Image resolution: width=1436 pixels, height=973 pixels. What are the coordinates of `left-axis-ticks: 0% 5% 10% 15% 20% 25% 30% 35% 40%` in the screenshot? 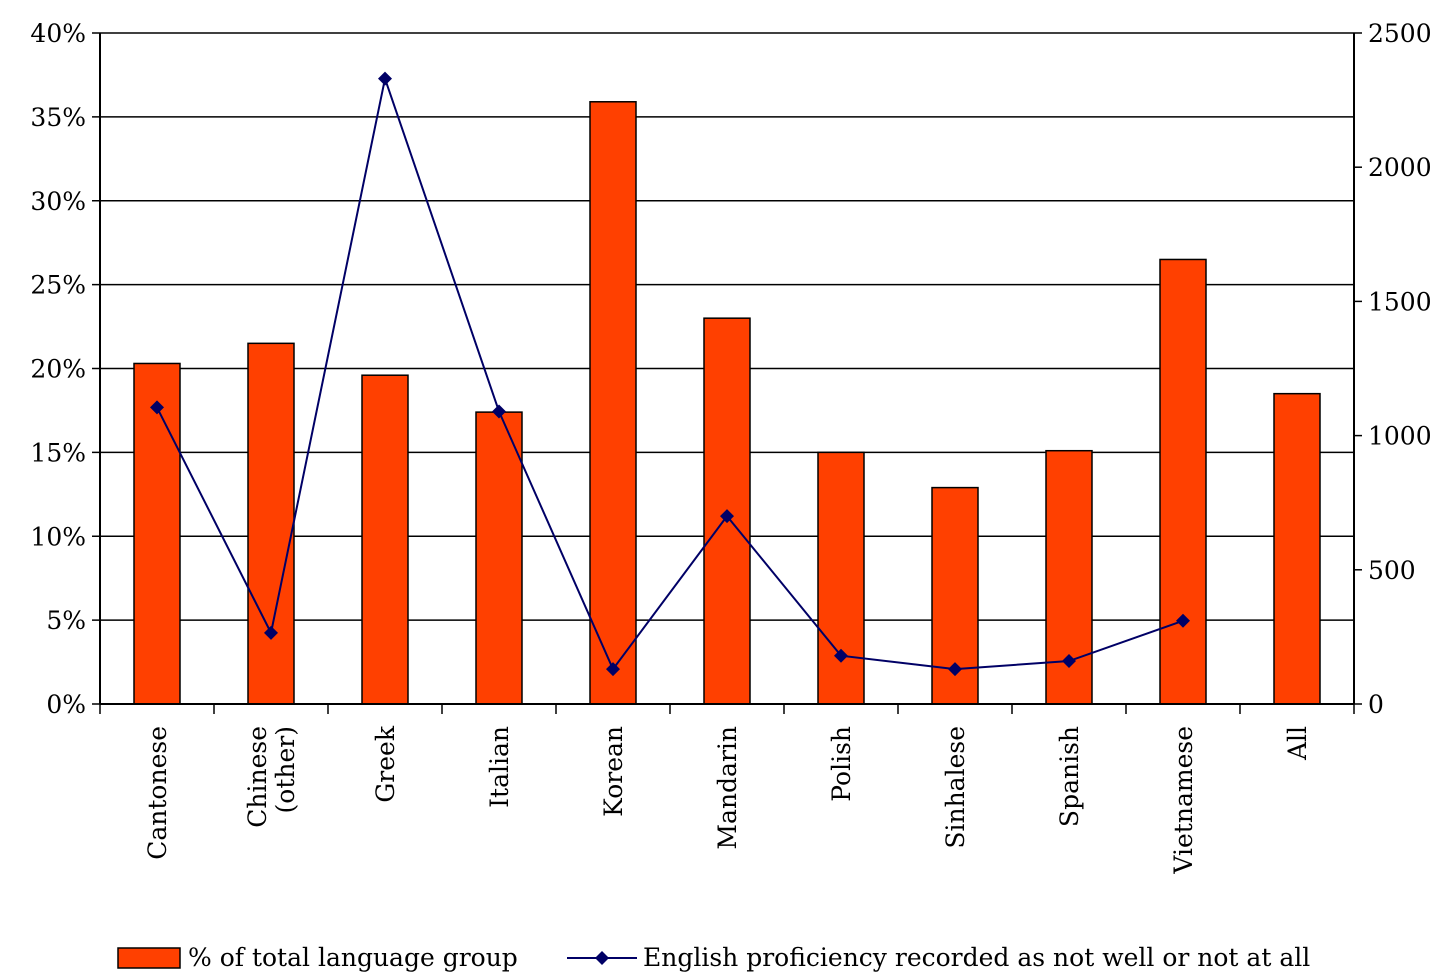 It's located at (65, 369).